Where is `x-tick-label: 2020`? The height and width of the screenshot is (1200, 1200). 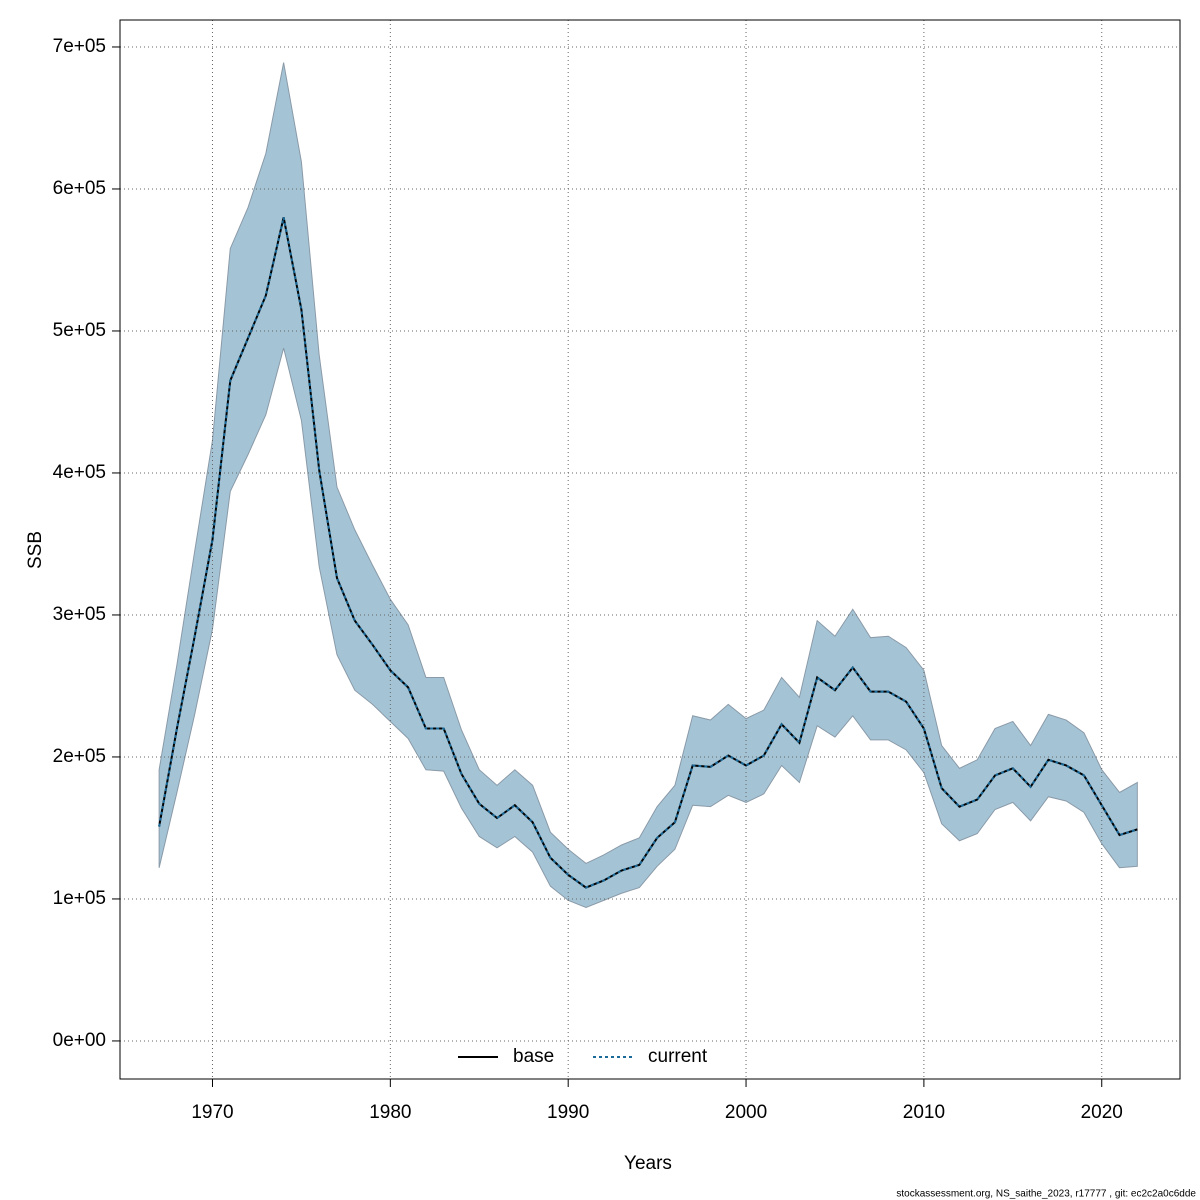
x-tick-label: 2020 is located at coordinates (1102, 1112).